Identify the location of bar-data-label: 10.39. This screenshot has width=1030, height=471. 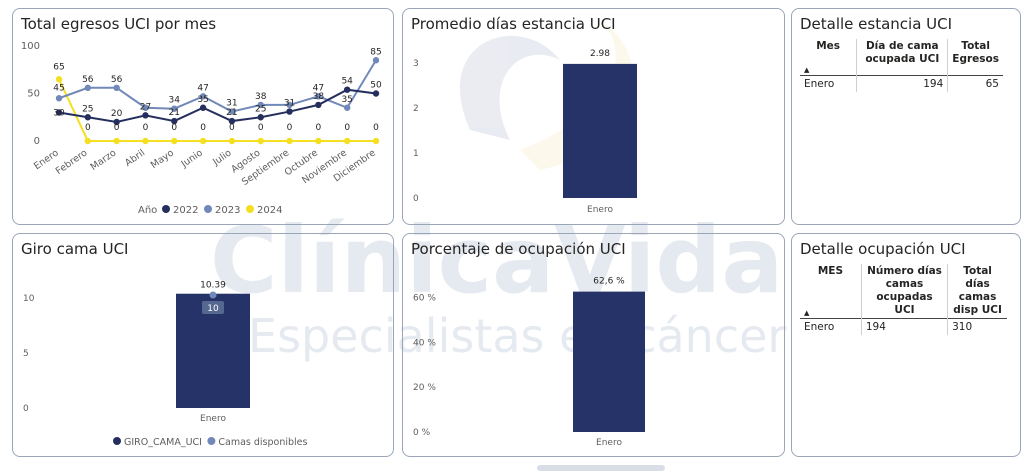
(213, 286).